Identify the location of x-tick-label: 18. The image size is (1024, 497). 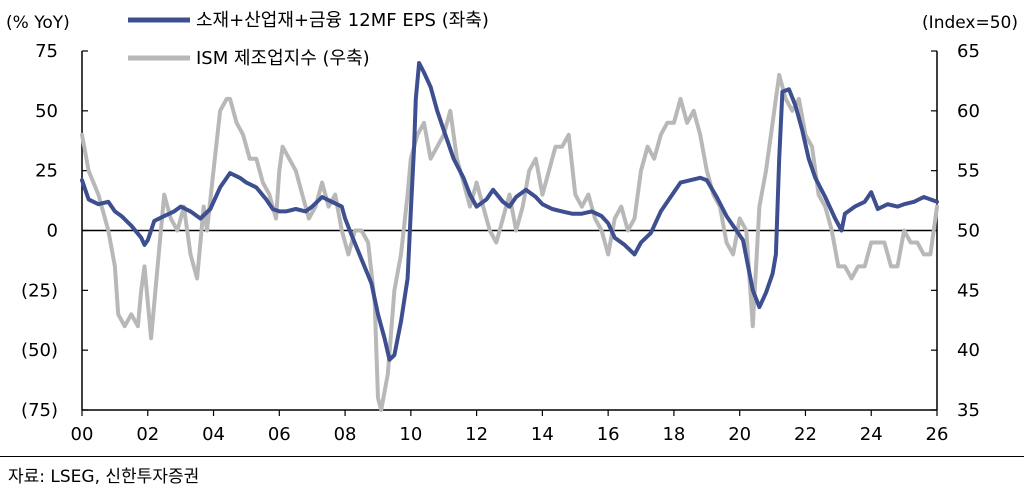
(673, 434).